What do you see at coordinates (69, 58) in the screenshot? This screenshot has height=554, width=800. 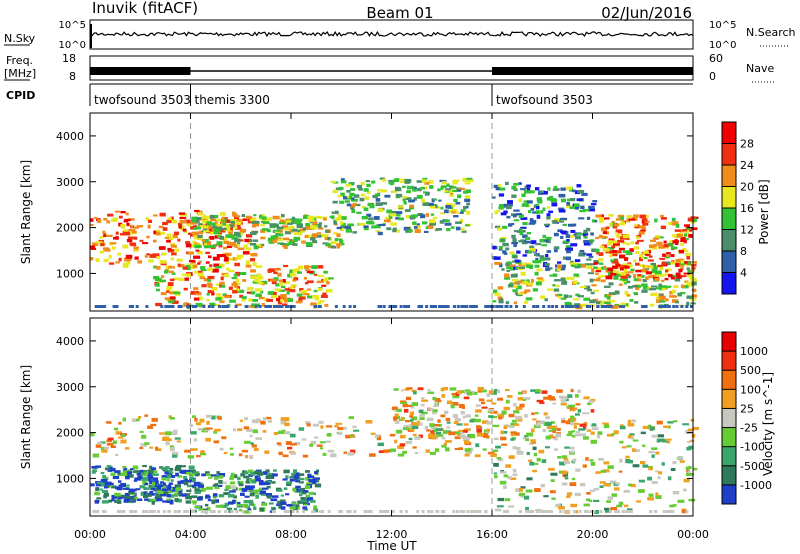 I see `freq-tick-top: 18` at bounding box center [69, 58].